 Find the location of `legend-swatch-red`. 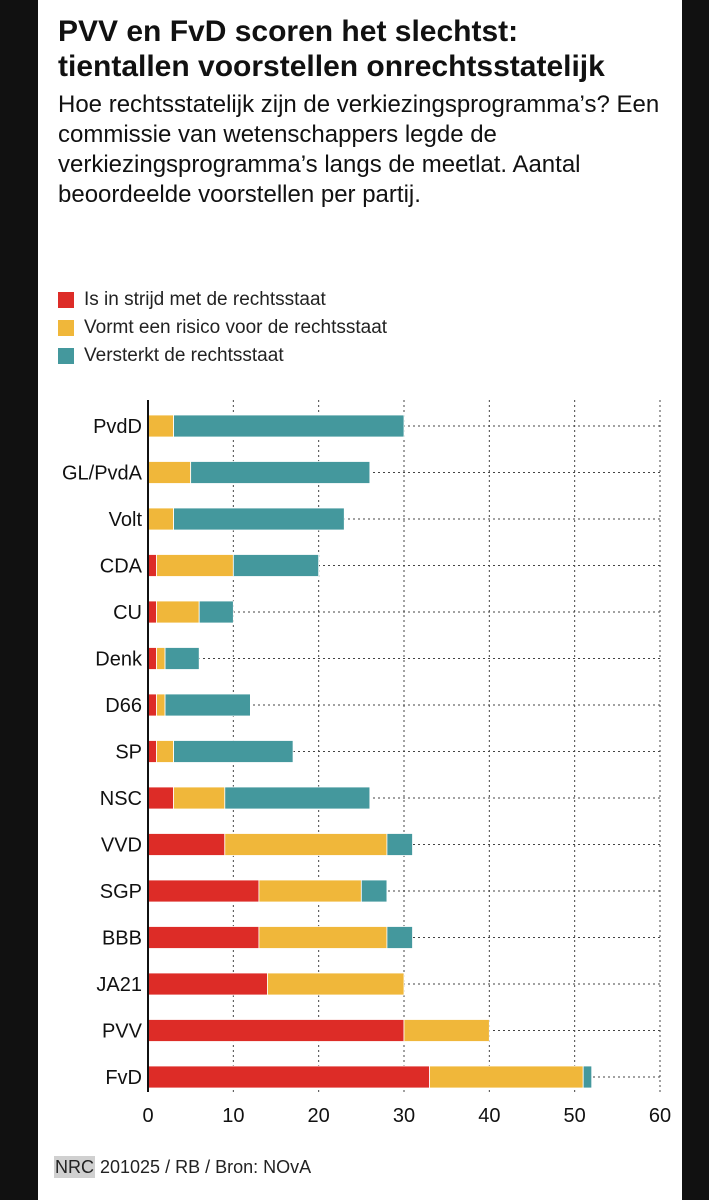

legend-swatch-red is located at coordinates (66, 300).